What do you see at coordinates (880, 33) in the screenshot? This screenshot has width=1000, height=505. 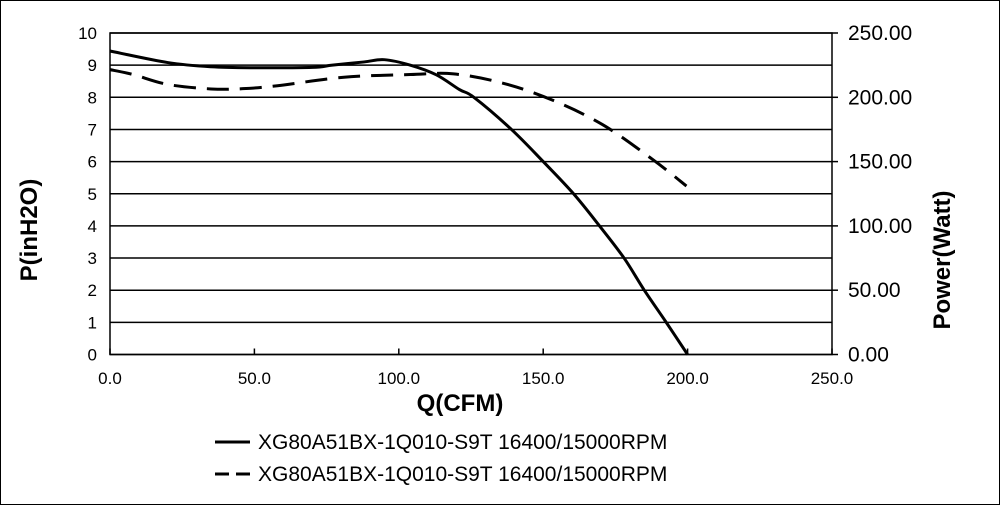 I see `y2-tick-label: 250.00` at bounding box center [880, 33].